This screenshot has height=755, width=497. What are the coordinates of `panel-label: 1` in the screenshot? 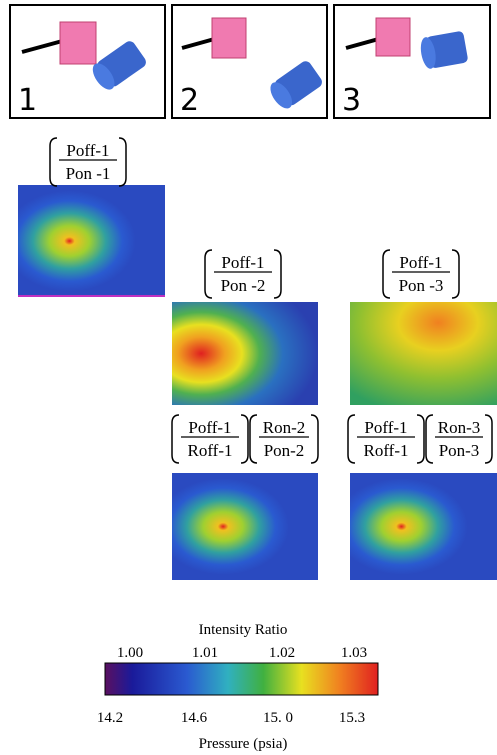 It's located at (27, 100).